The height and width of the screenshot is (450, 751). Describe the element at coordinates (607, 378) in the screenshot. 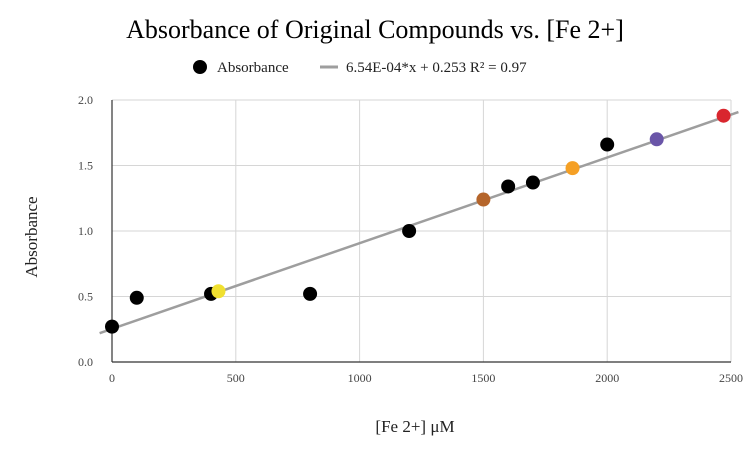

I see `x-tick-label: 2000` at that location.